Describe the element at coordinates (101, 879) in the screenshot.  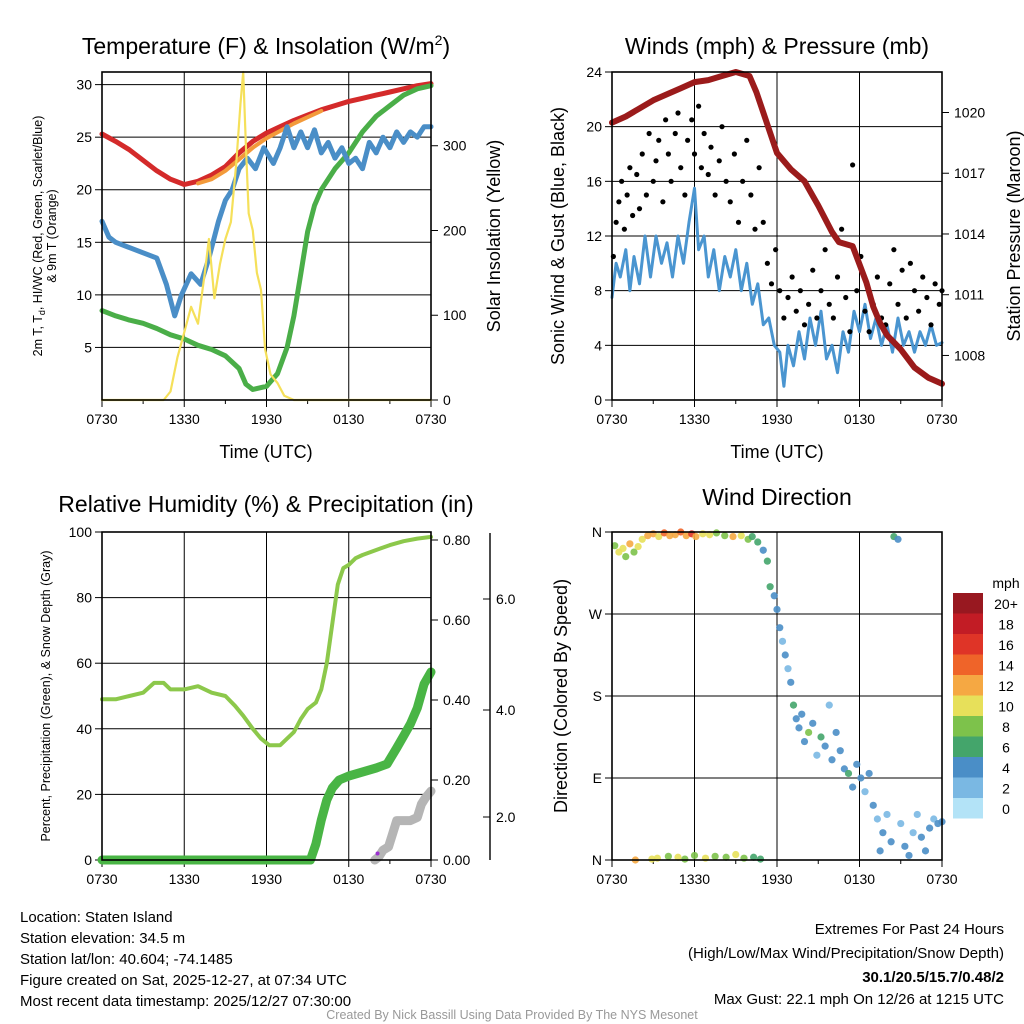
I see `rh-x-tick-label: 0730` at that location.